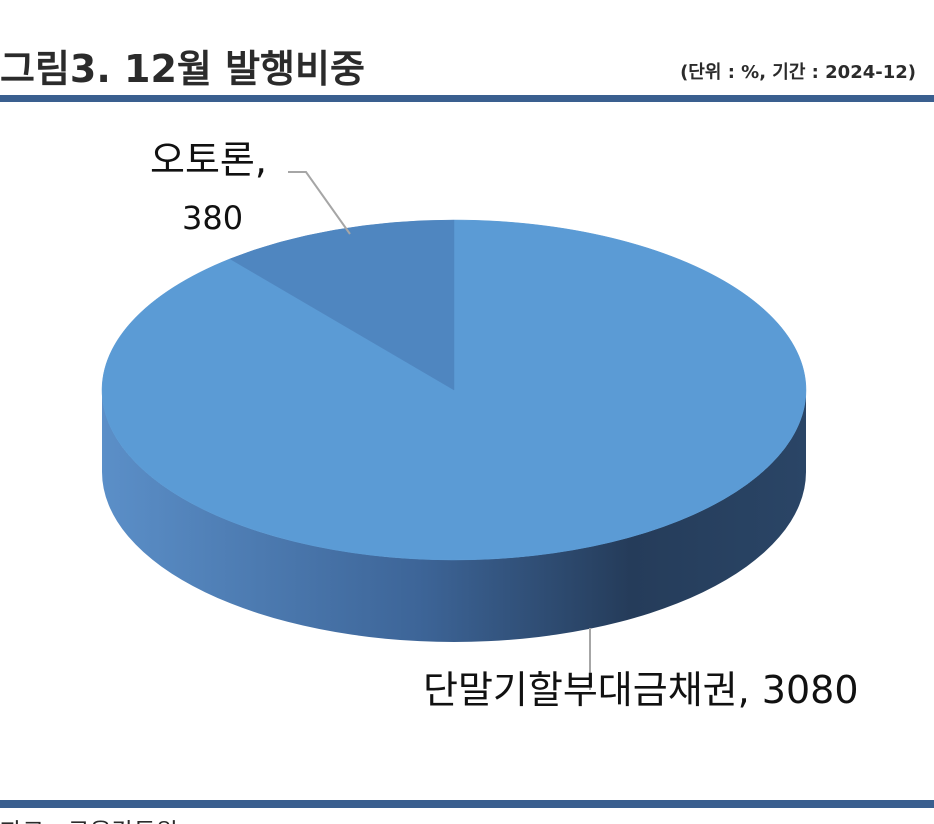 This screenshot has width=934, height=824. What do you see at coordinates (798, 72) in the screenshot?
I see `unit-note: (단위 : %, 기간 : 2024-12)` at bounding box center [798, 72].